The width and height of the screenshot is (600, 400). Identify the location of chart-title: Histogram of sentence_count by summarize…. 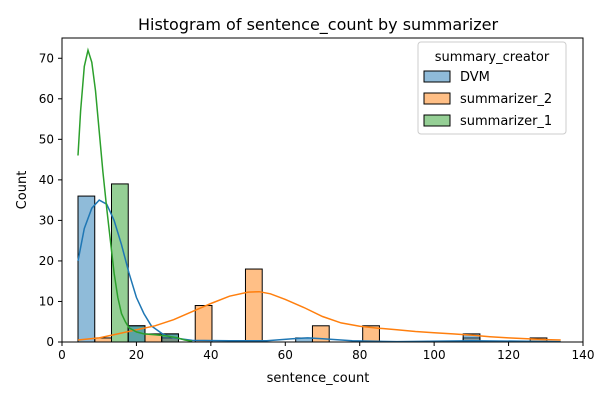
(318, 25).